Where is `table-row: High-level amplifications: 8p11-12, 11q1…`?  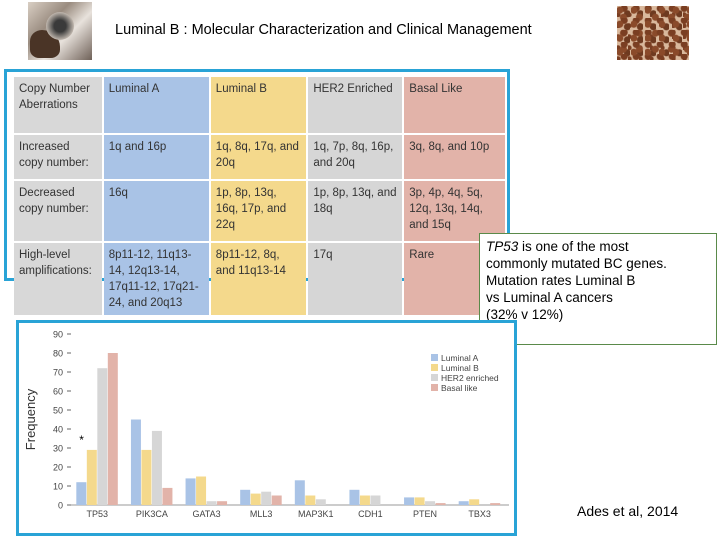
table-row: High-level amplifications: 8p11-12, 11q1… is located at coordinates (259, 279).